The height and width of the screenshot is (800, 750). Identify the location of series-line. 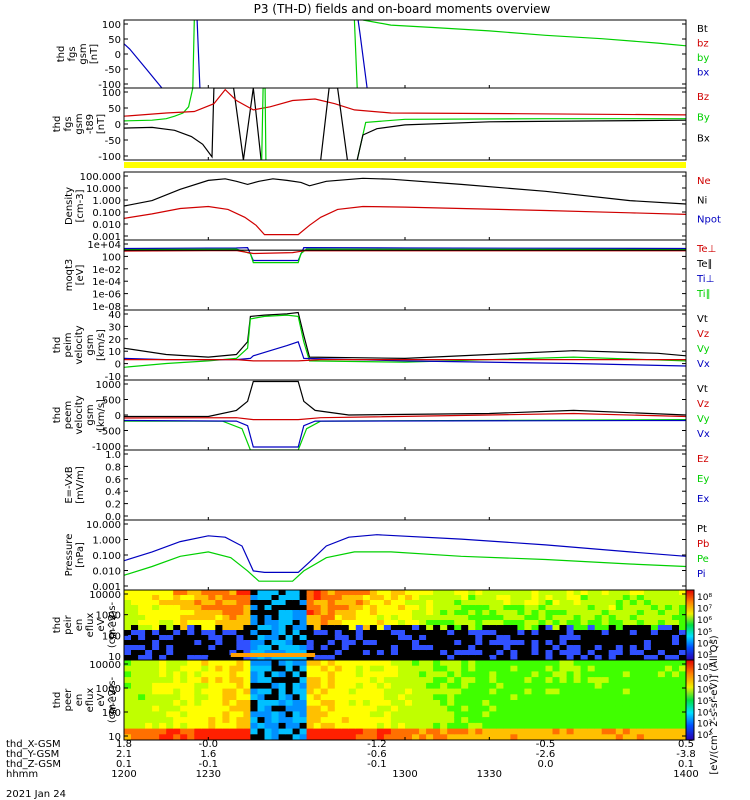
(193, 54).